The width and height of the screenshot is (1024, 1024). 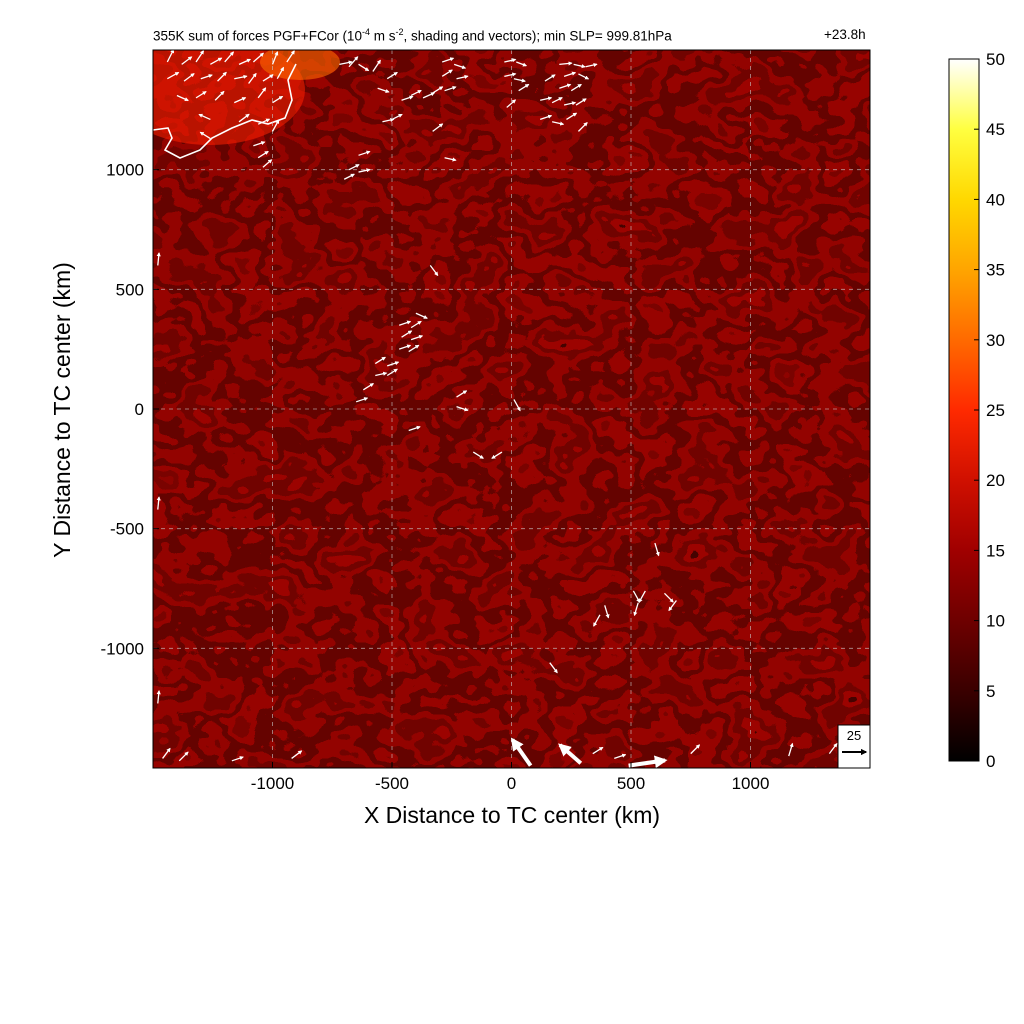 I want to click on y-tick-label: 500, so click(x=130, y=289).